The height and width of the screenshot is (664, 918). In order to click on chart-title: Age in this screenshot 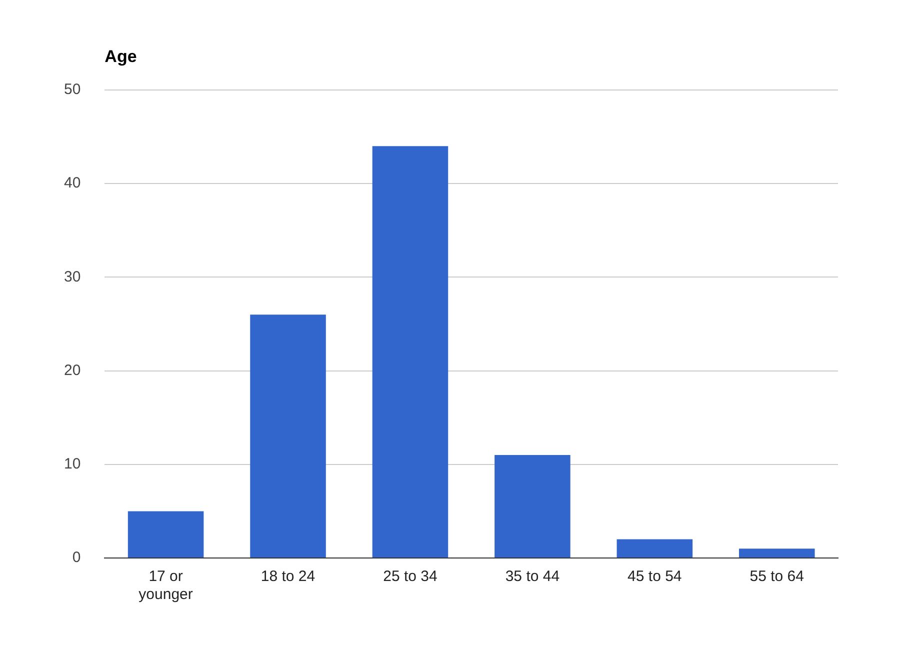, I will do `click(120, 56)`.